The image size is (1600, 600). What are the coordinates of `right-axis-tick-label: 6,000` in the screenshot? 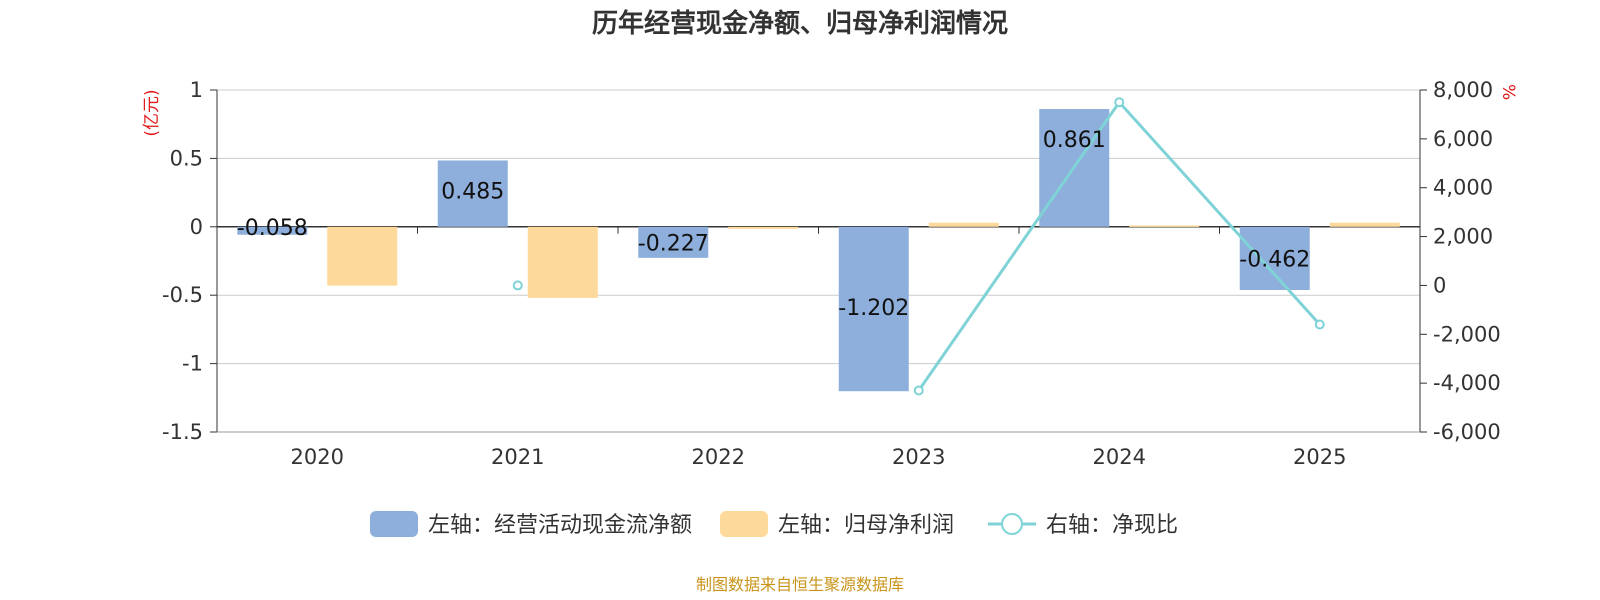 It's located at (1463, 139).